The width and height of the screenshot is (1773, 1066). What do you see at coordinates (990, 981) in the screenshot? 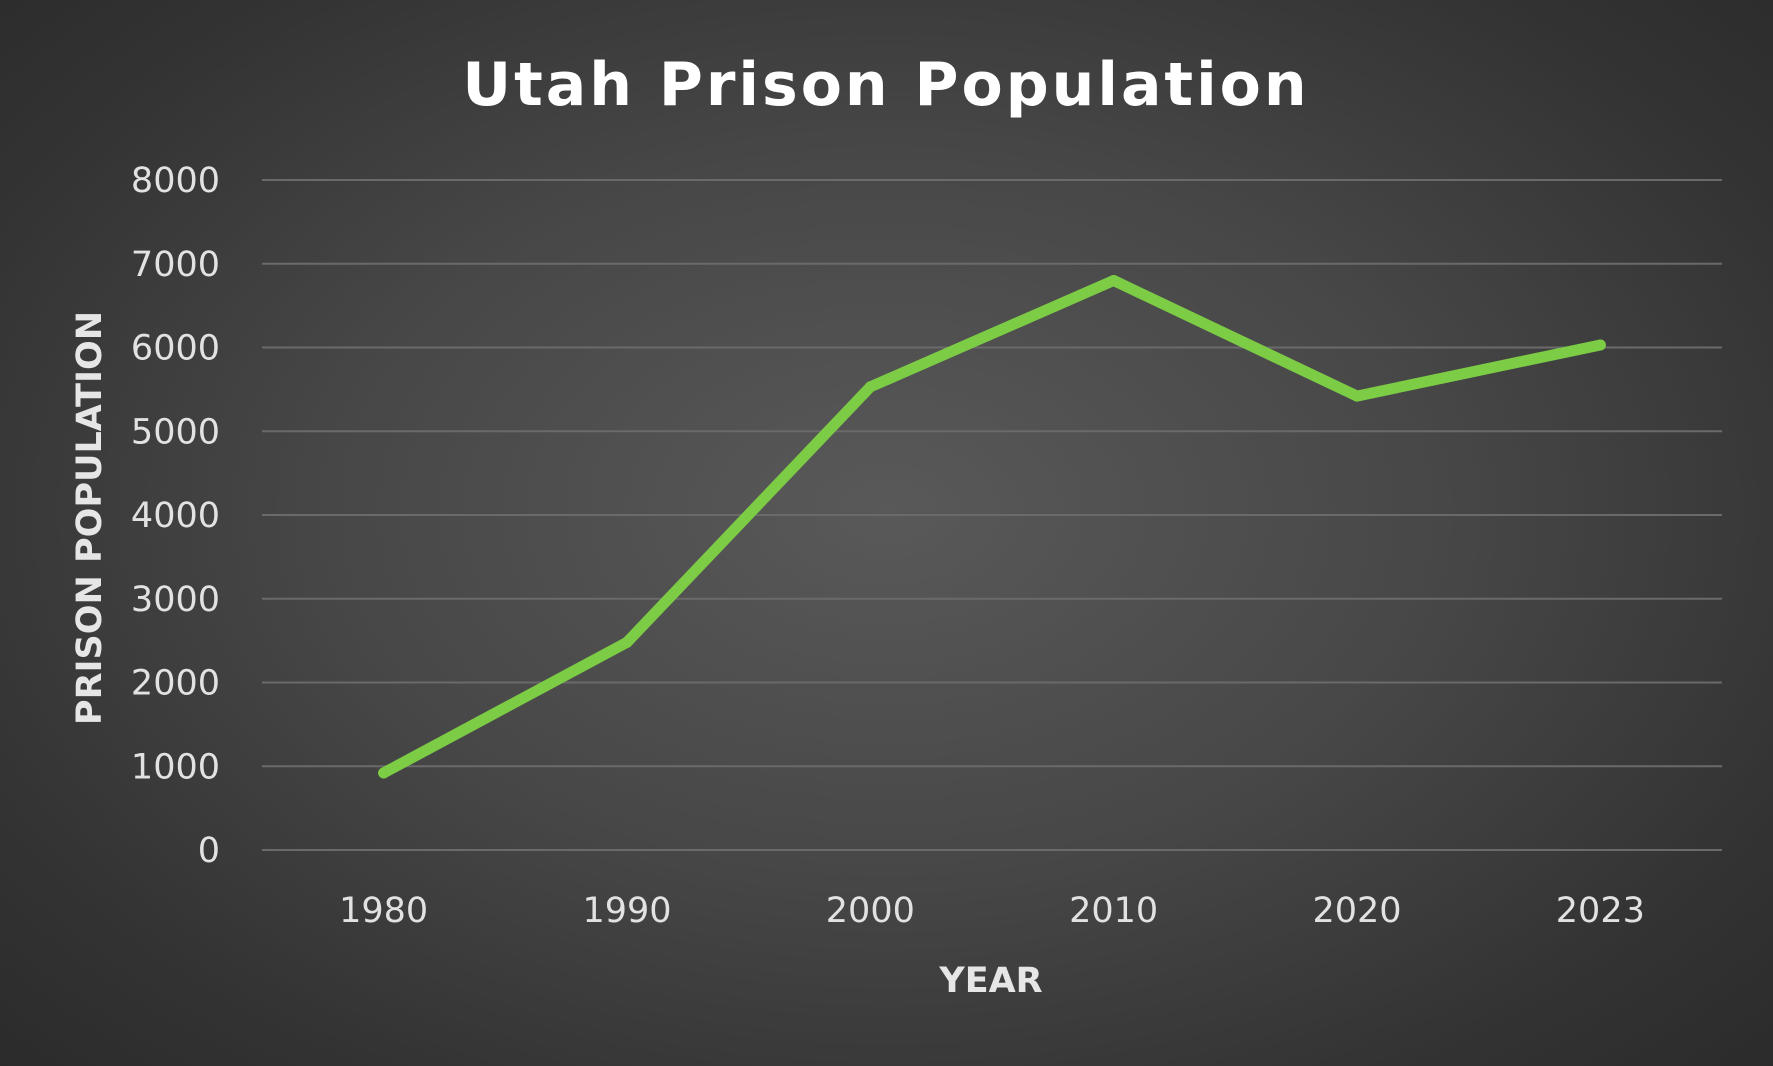
I see `x-axis-label: YEAR` at bounding box center [990, 981].